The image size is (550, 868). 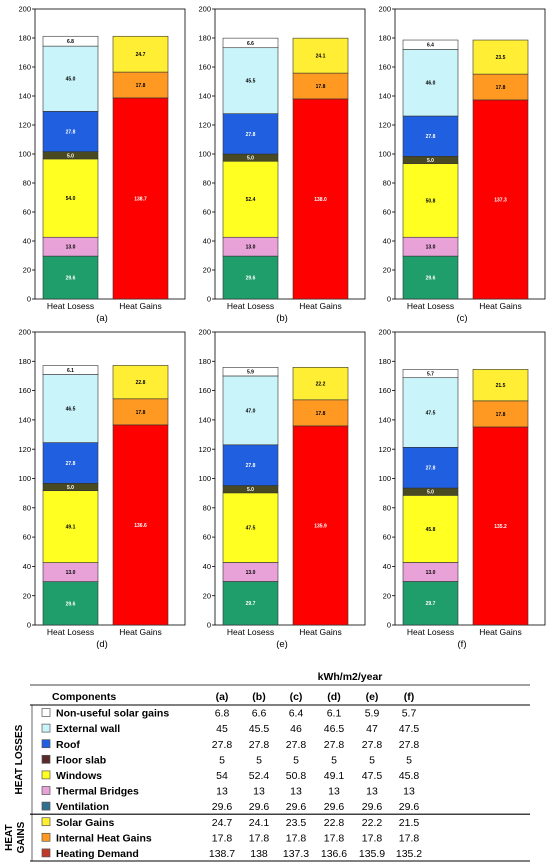 What do you see at coordinates (259, 854) in the screenshot?
I see `table-cell: 138` at bounding box center [259, 854].